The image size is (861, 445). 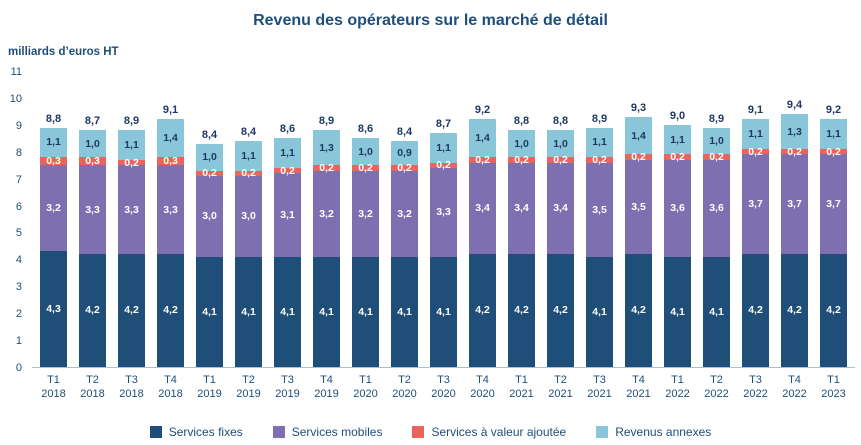 I want to click on segment-value-label: 3,2, so click(x=365, y=213).